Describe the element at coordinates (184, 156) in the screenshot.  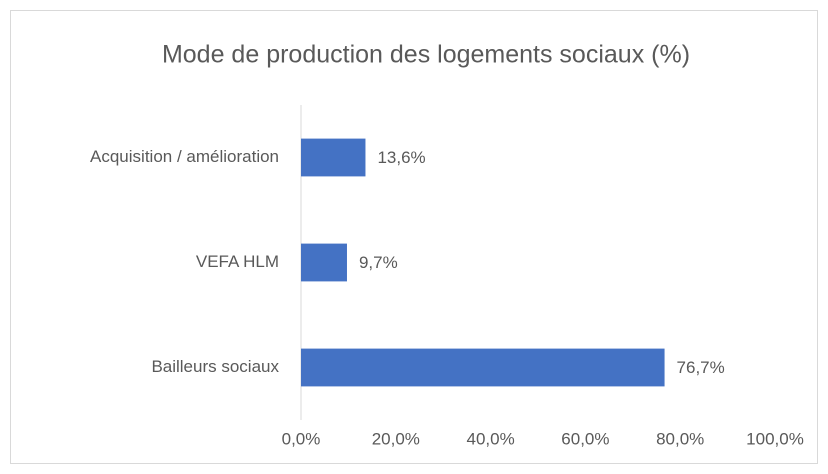
I see `y-tick-label: Acquisition / amélioration` at that location.